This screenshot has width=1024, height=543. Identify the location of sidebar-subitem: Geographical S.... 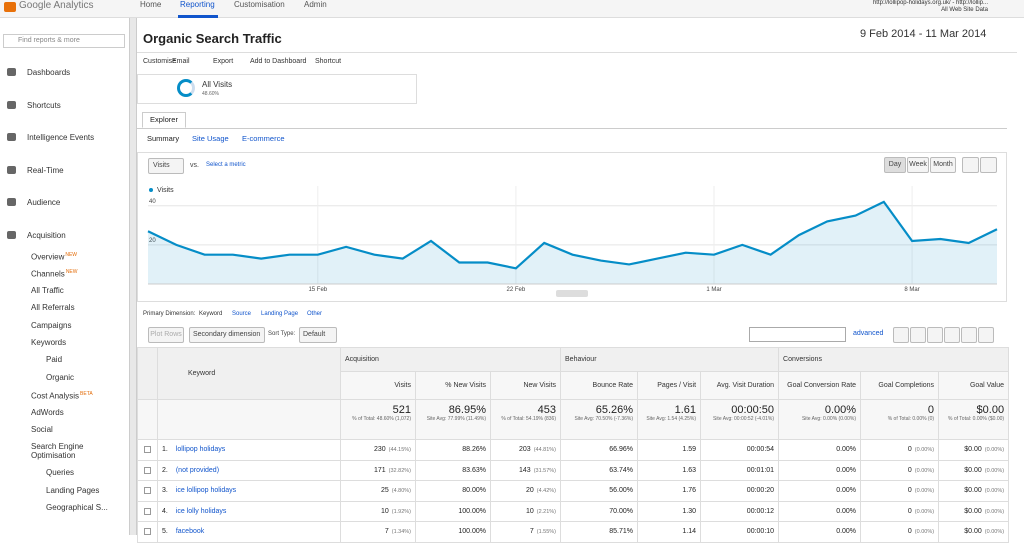
(77, 508).